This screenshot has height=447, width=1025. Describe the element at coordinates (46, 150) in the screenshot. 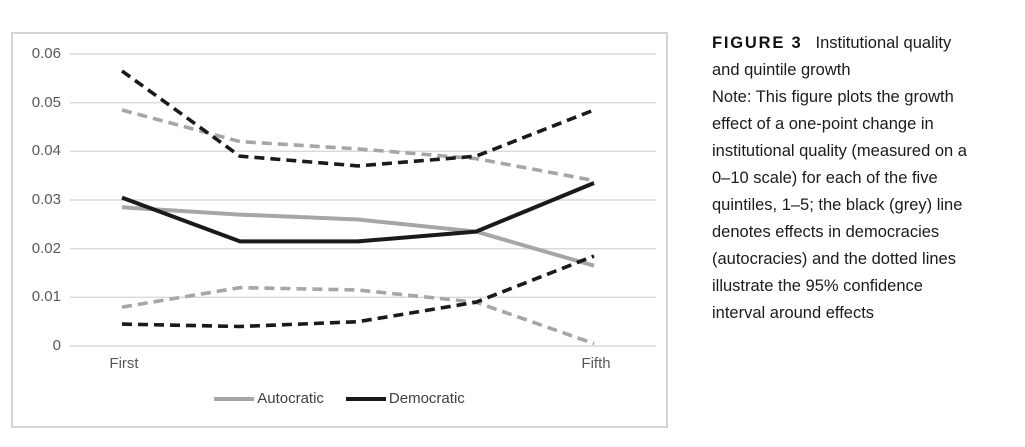

I see `y-tick-0.04: 0.04` at that location.